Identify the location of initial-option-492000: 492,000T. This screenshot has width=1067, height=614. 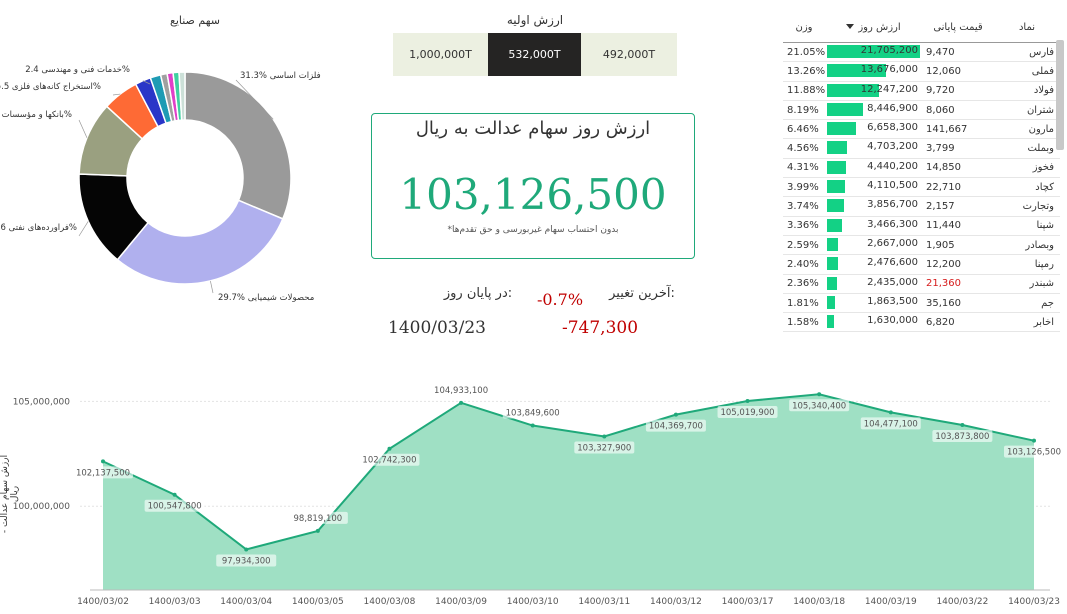
(629, 54).